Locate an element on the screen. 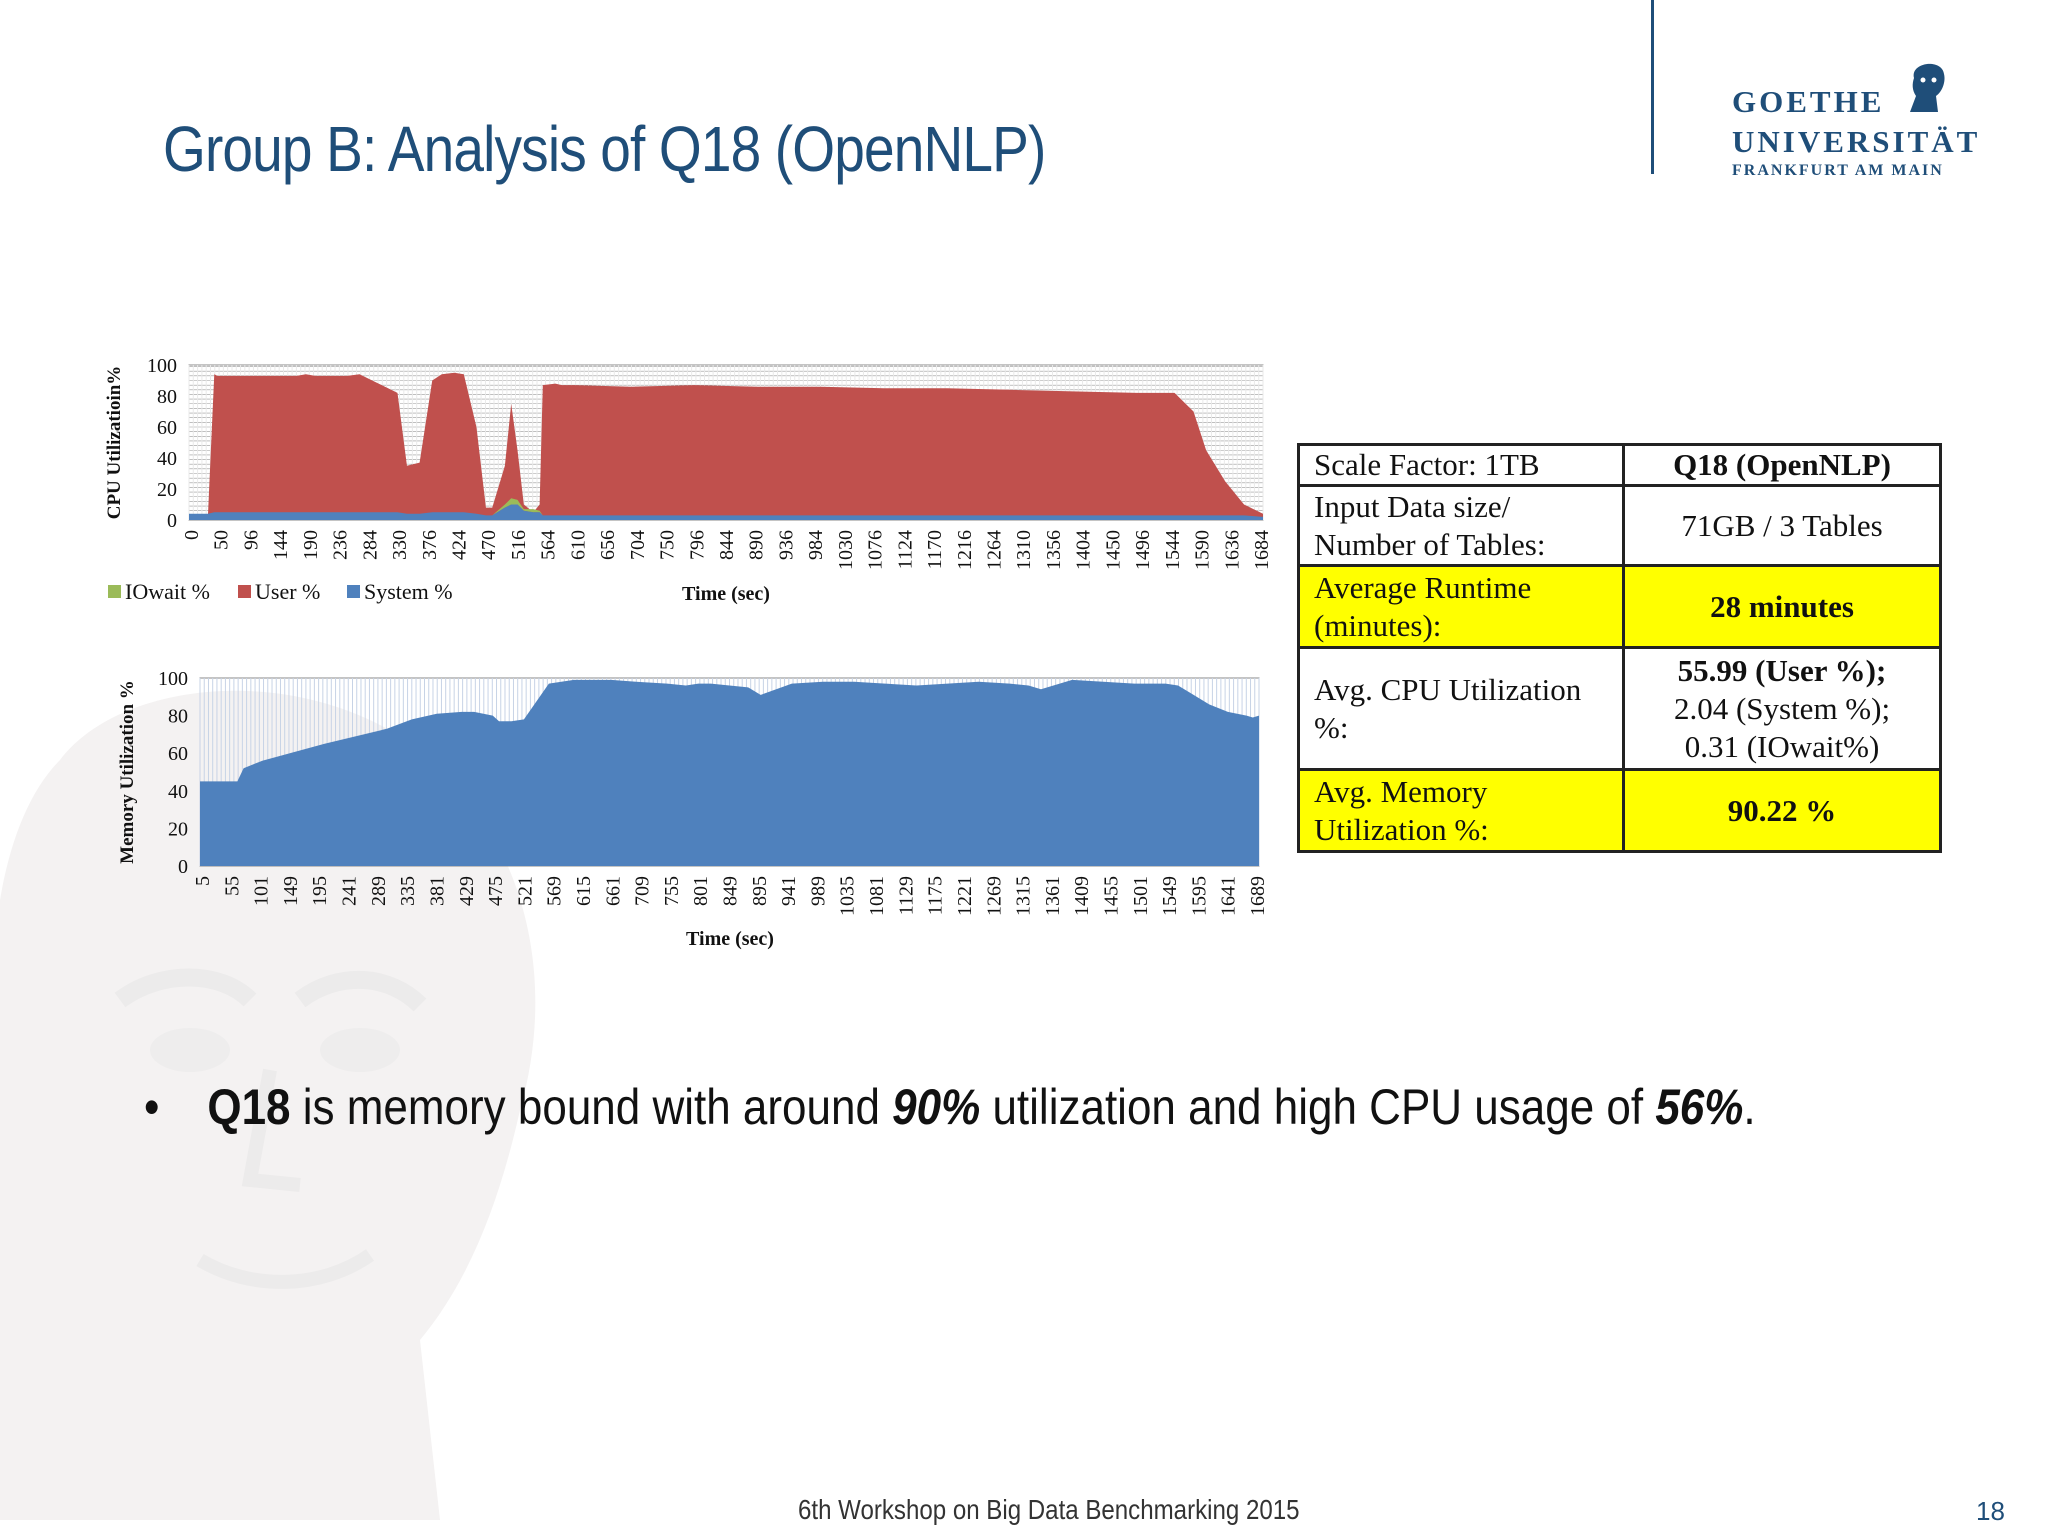 The width and height of the screenshot is (2048, 1536). x-tick-label: 241 is located at coordinates (350, 891).